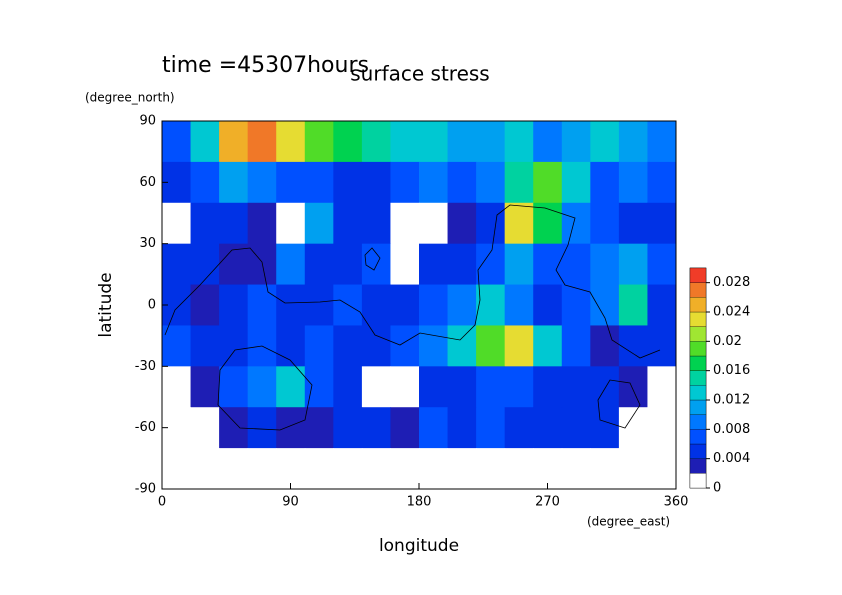 The image size is (842, 595). I want to click on chart-subtitle: time =45307hours, so click(265, 65).